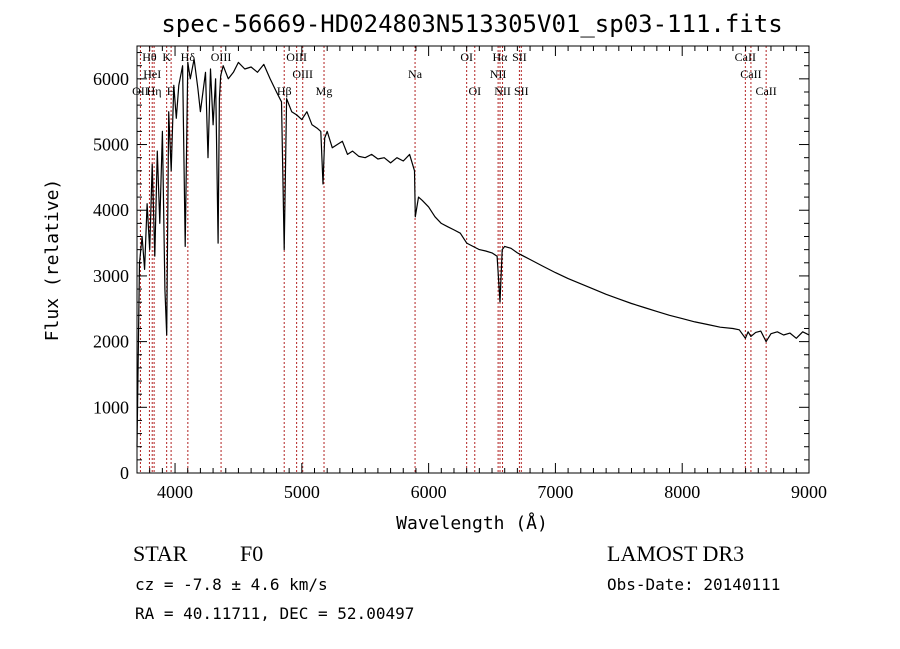  Describe the element at coordinates (466, 57) in the screenshot. I see `line-label-13: OI` at that location.